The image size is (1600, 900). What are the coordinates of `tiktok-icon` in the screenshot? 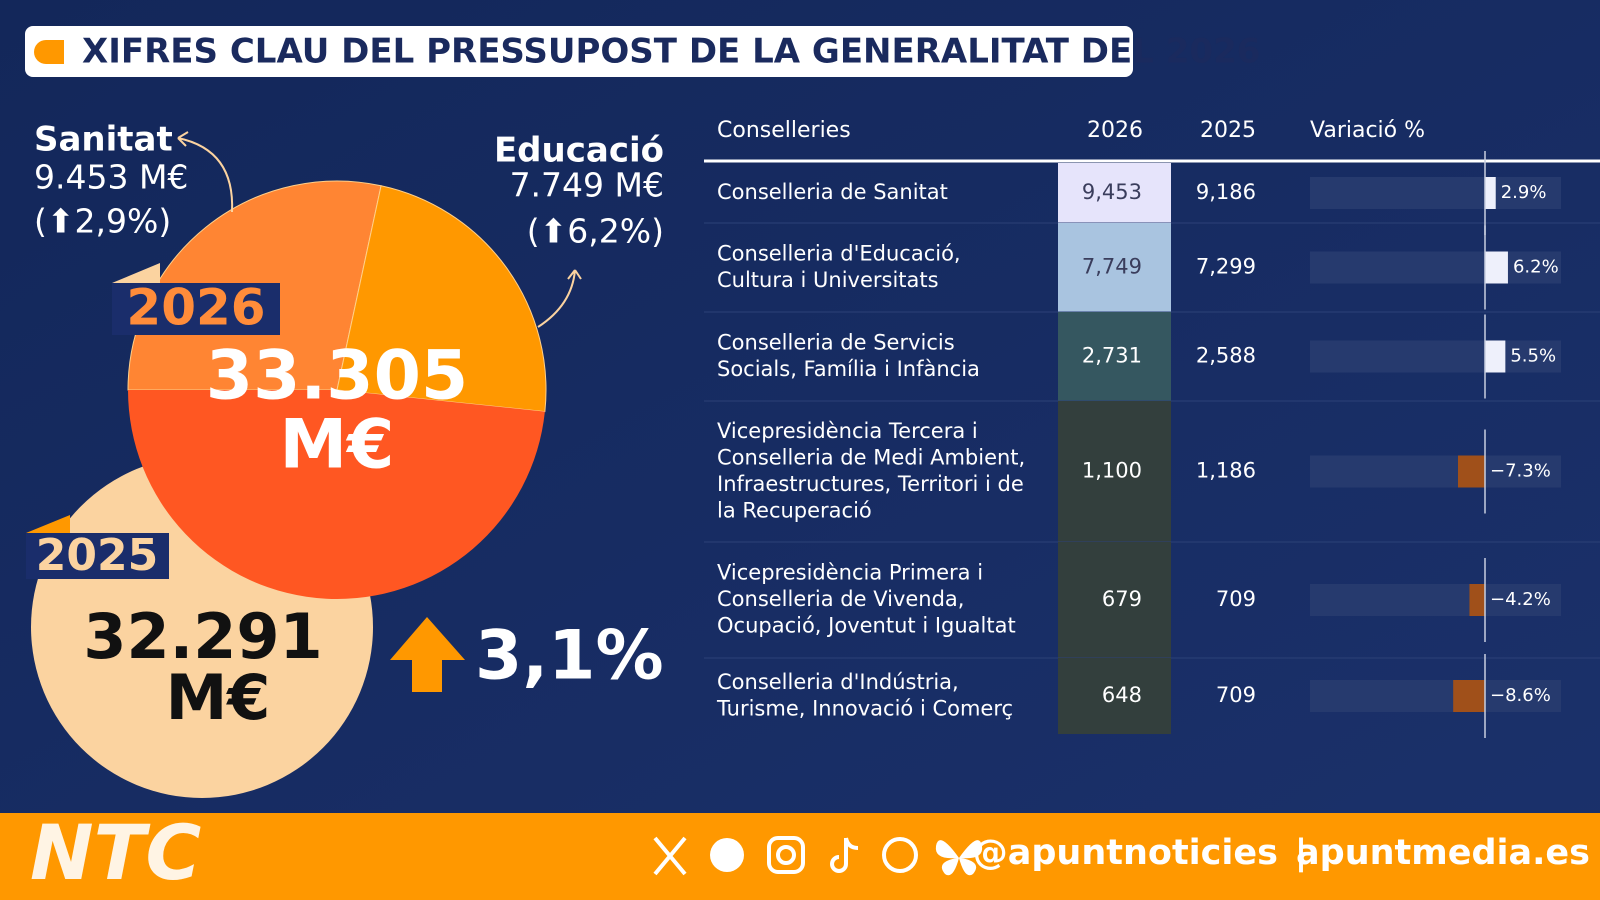 It's located at (844, 855).